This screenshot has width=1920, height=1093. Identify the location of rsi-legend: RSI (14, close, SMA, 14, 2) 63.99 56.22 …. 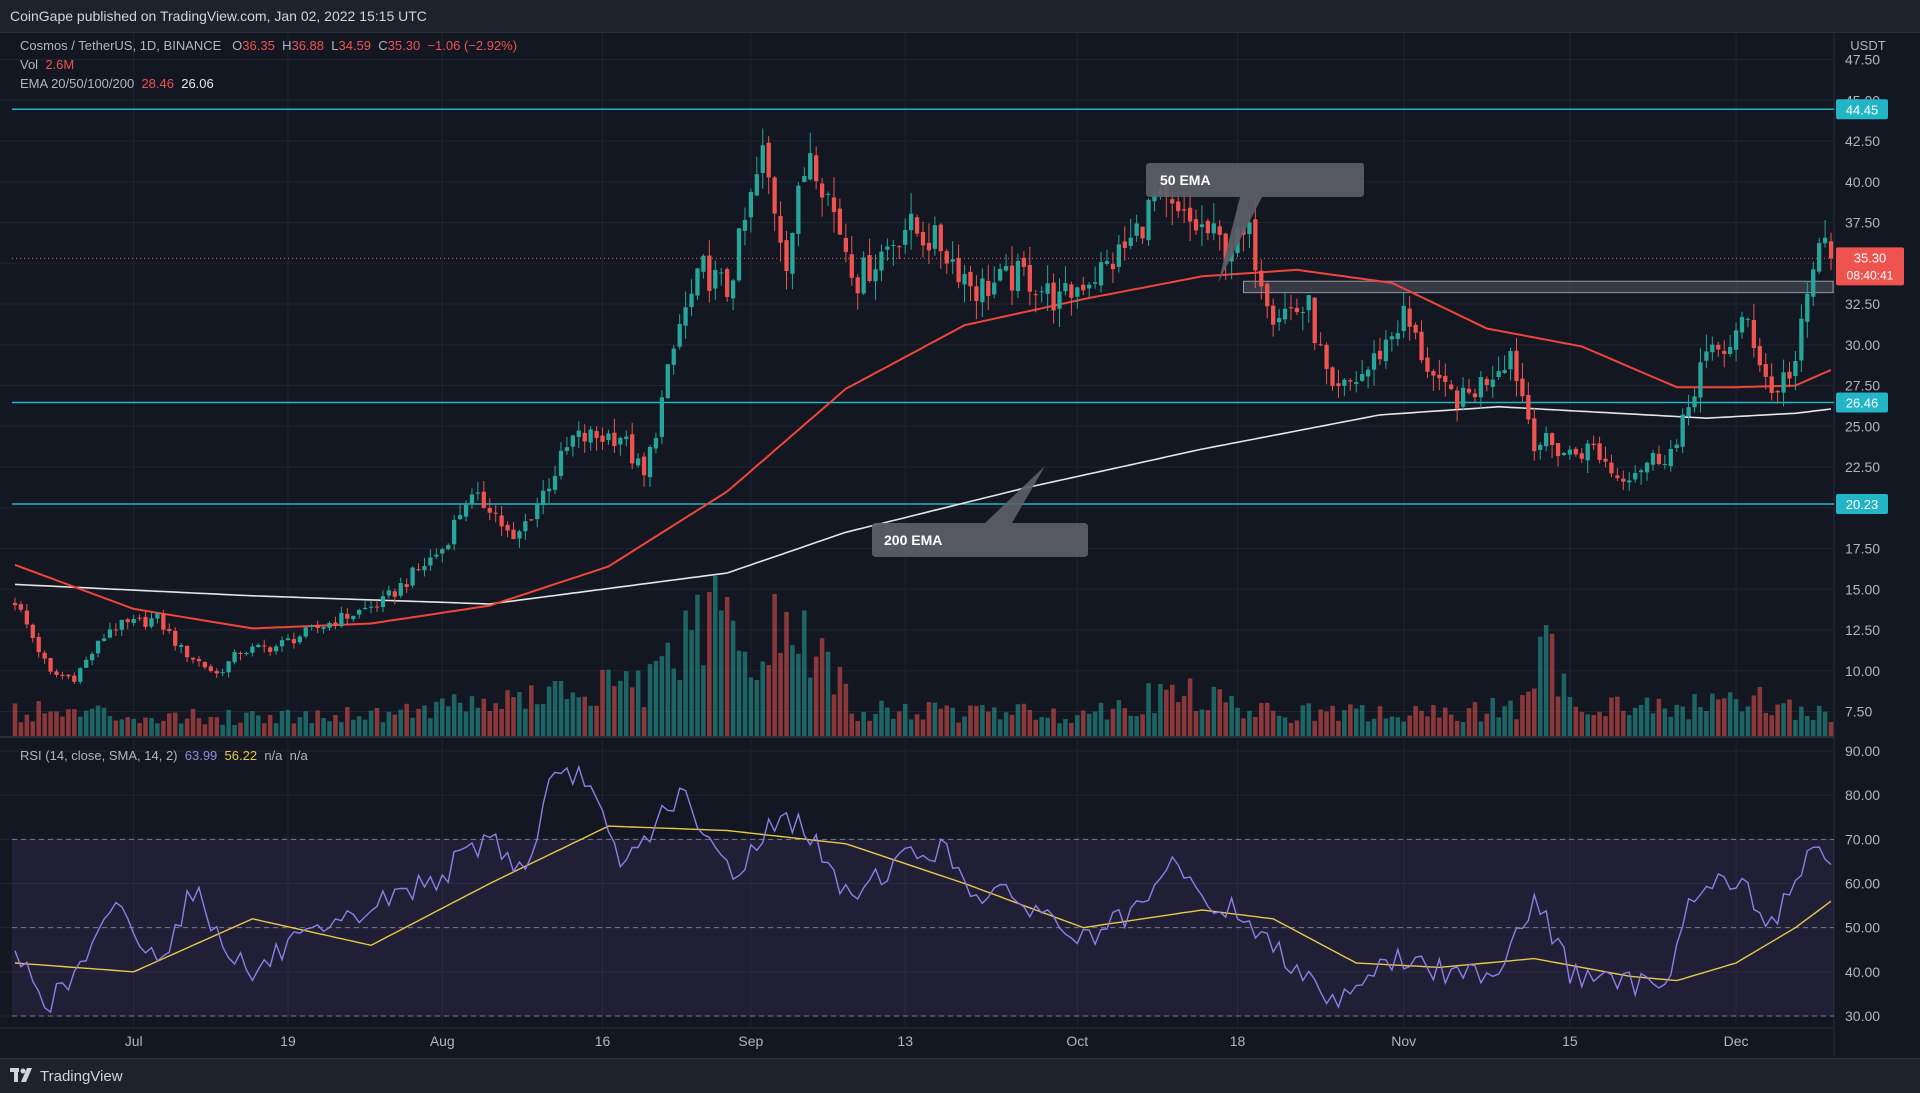
(164, 755).